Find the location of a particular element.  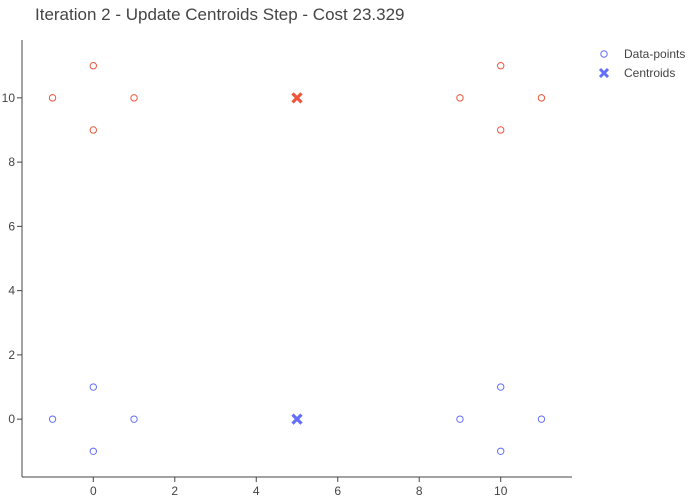

legend-marker-centroids is located at coordinates (604, 73).